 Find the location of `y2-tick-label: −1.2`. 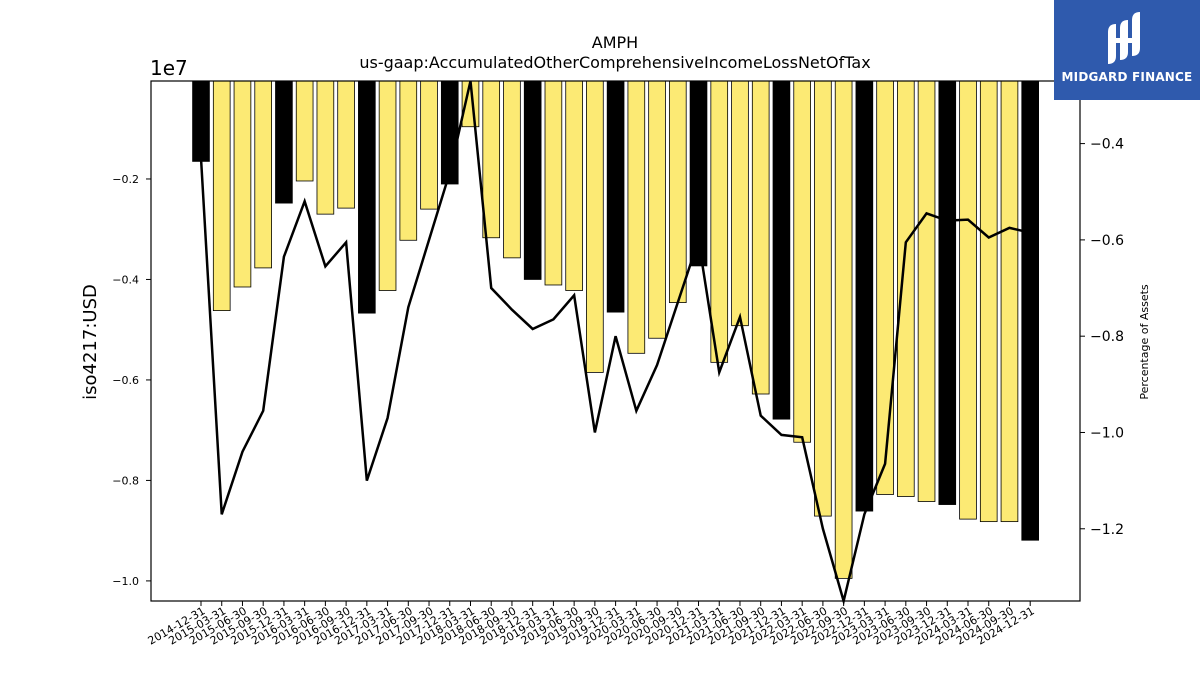

y2-tick-label: −1.2 is located at coordinates (1107, 530).